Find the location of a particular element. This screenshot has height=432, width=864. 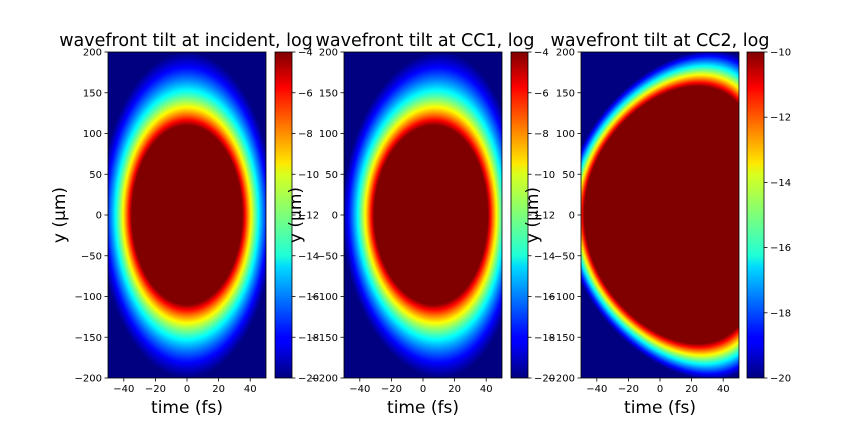

chart-title: wavefront tilt at incident, log is located at coordinates (186, 41).